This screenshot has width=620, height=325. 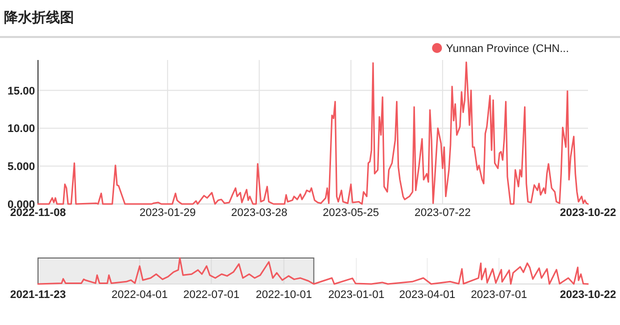 I want to click on x-tick-label: 2022-11-08, so click(x=38, y=213).